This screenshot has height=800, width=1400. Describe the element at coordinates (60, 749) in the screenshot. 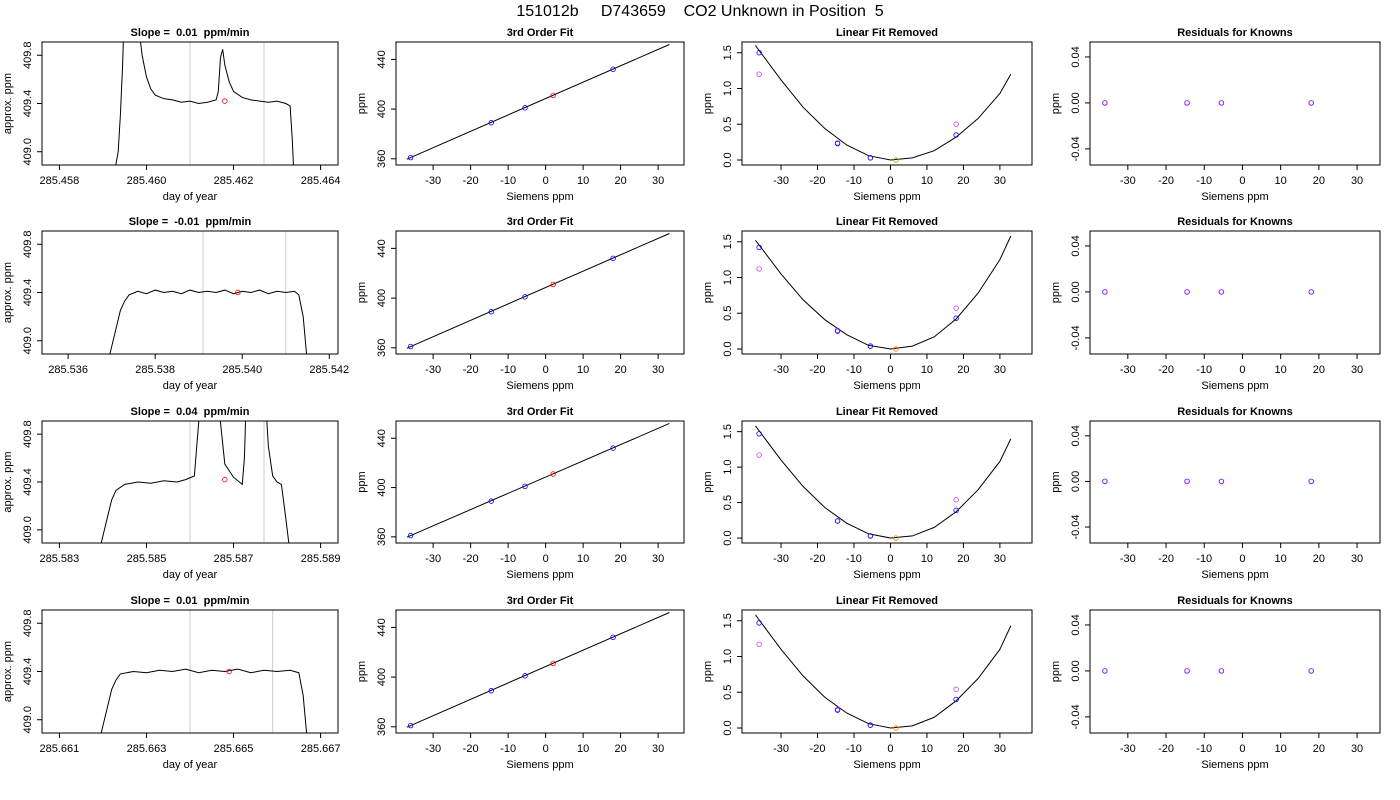

I see `x-tick-label: 285.661` at that location.